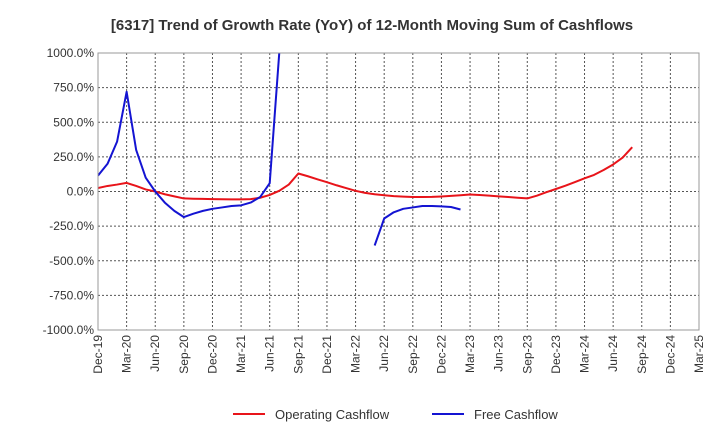 This screenshot has height=440, width=720. What do you see at coordinates (699, 354) in the screenshot?
I see `x-tick-label: Mar-25` at bounding box center [699, 354].